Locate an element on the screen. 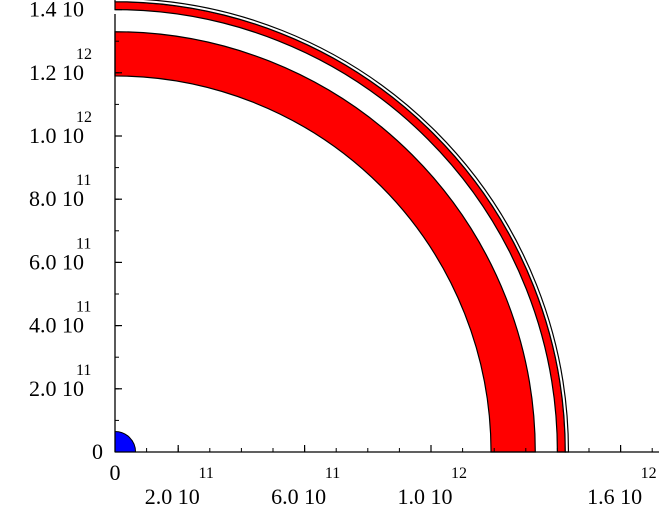 The width and height of the screenshot is (659, 512). x-tick-label: 6.0 10 is located at coordinates (298, 496).